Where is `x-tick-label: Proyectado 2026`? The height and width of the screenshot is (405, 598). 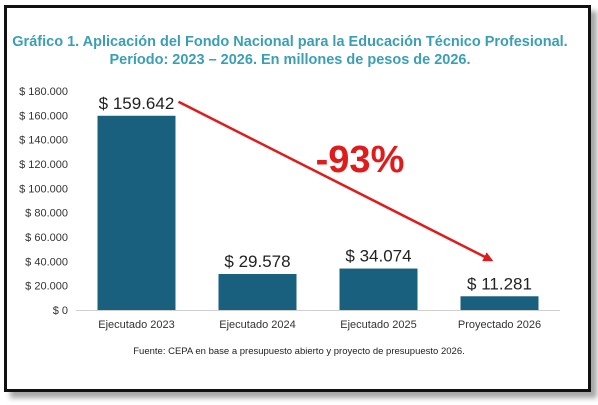
x-tick-label: Proyectado 2026 is located at coordinates (499, 325).